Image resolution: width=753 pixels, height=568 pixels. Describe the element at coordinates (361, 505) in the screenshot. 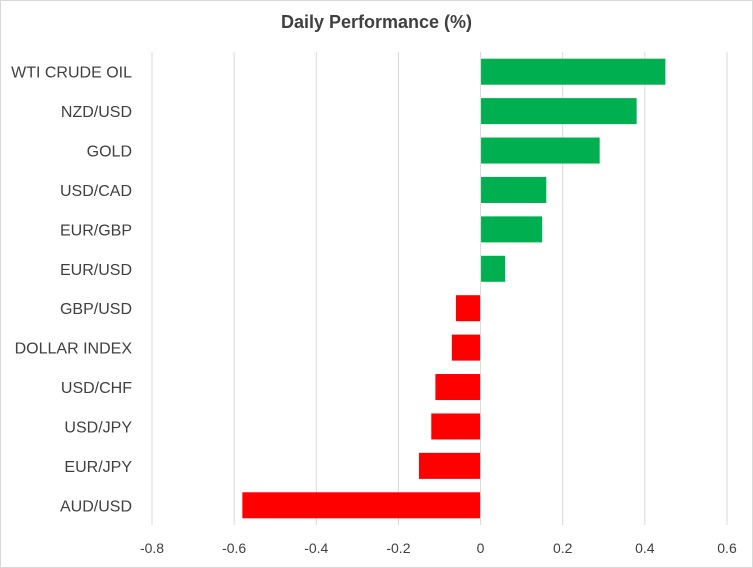

I see `bar-aud-usd` at that location.